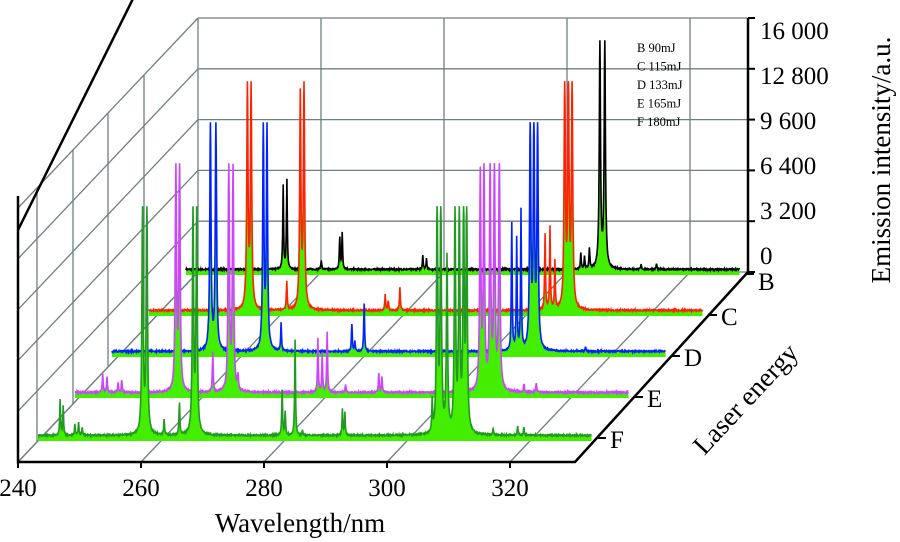 The height and width of the screenshot is (542, 900). What do you see at coordinates (656, 48) in the screenshot?
I see `legend-entry-B: B 90mJ` at bounding box center [656, 48].